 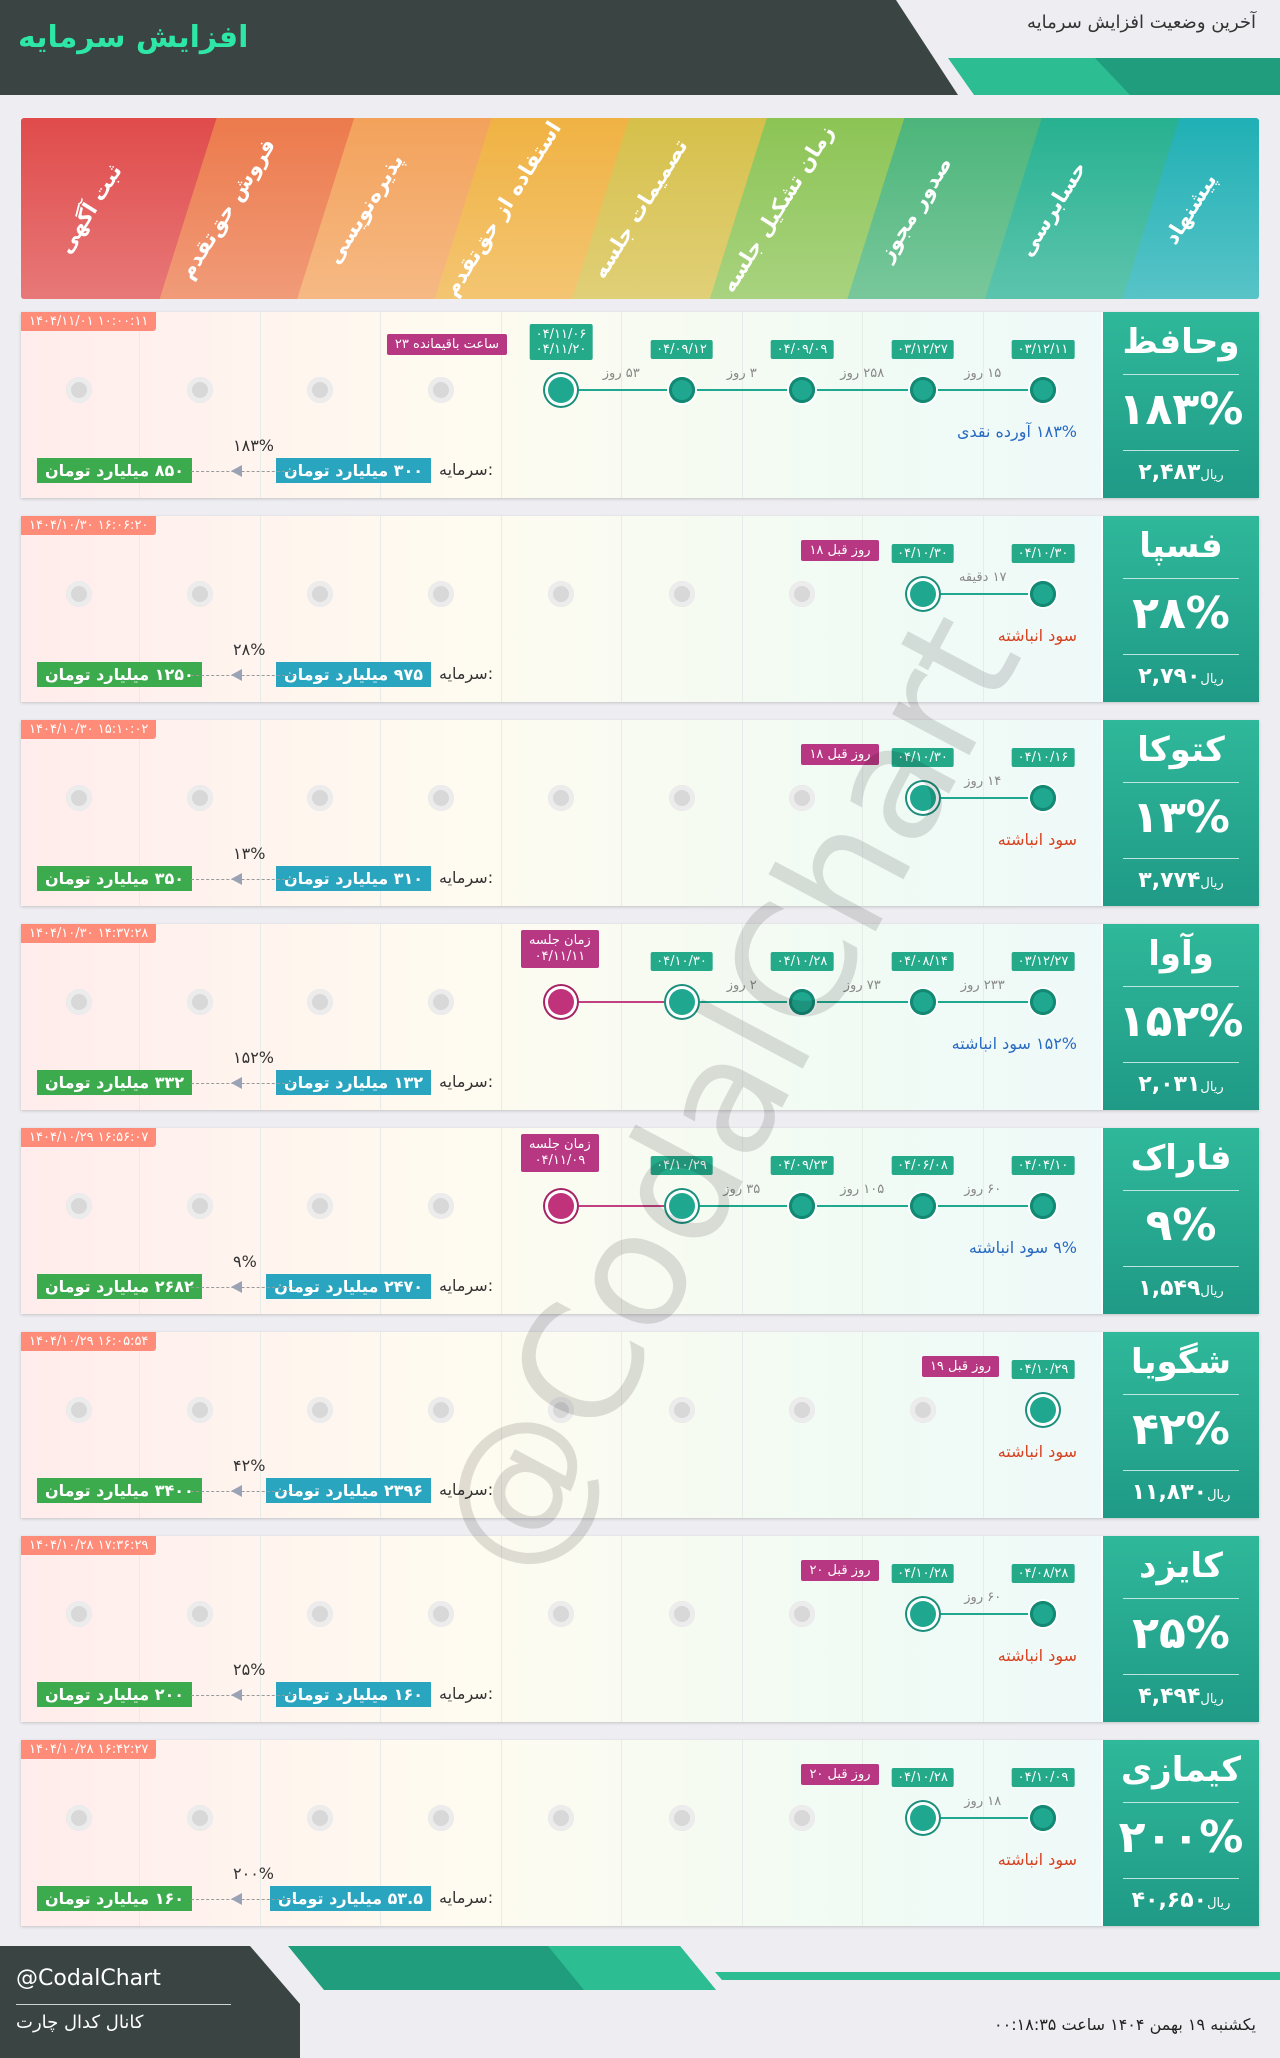 I want to click on capital-percent: ۱۵۲%, so click(x=253, y=1057).